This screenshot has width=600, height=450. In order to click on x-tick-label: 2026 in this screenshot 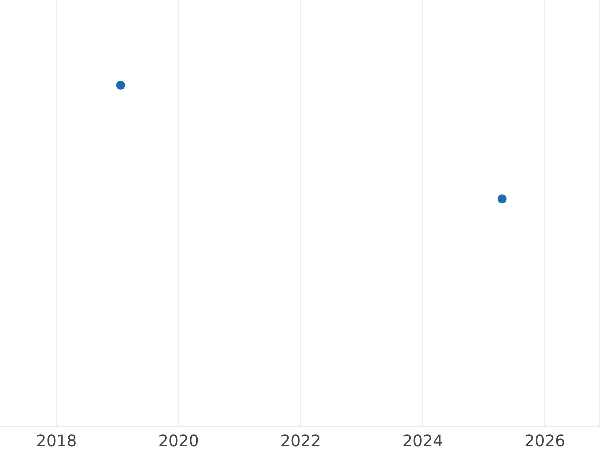, I will do `click(545, 440)`.